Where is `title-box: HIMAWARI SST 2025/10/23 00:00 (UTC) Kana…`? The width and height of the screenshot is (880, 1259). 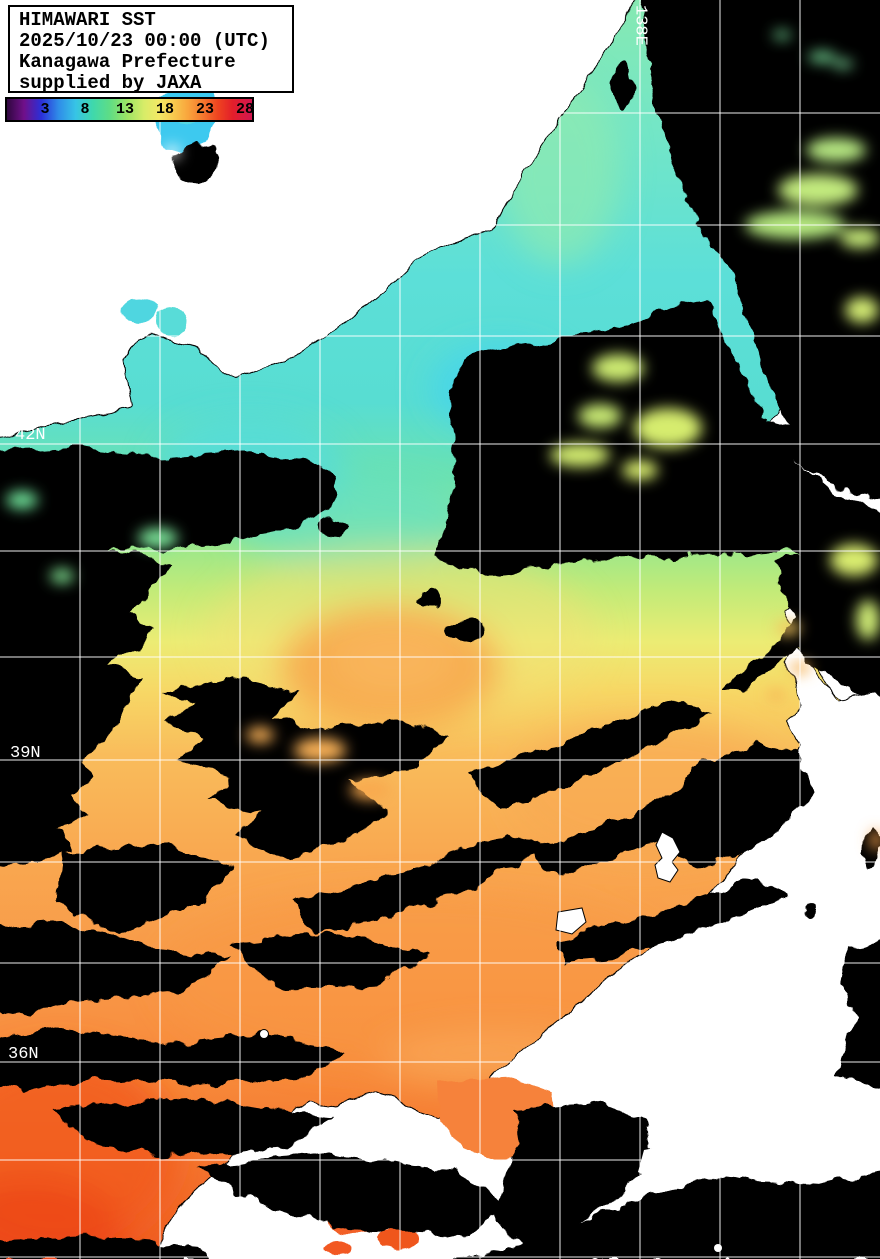
title-box: HIMAWARI SST 2025/10/23 00:00 (UTC) Kana… is located at coordinates (151, 49).